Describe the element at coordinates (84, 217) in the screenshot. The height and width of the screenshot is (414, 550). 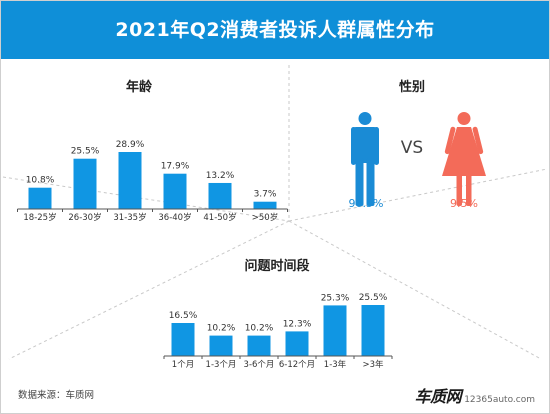
I see `tick-label: 26-30岁` at that location.